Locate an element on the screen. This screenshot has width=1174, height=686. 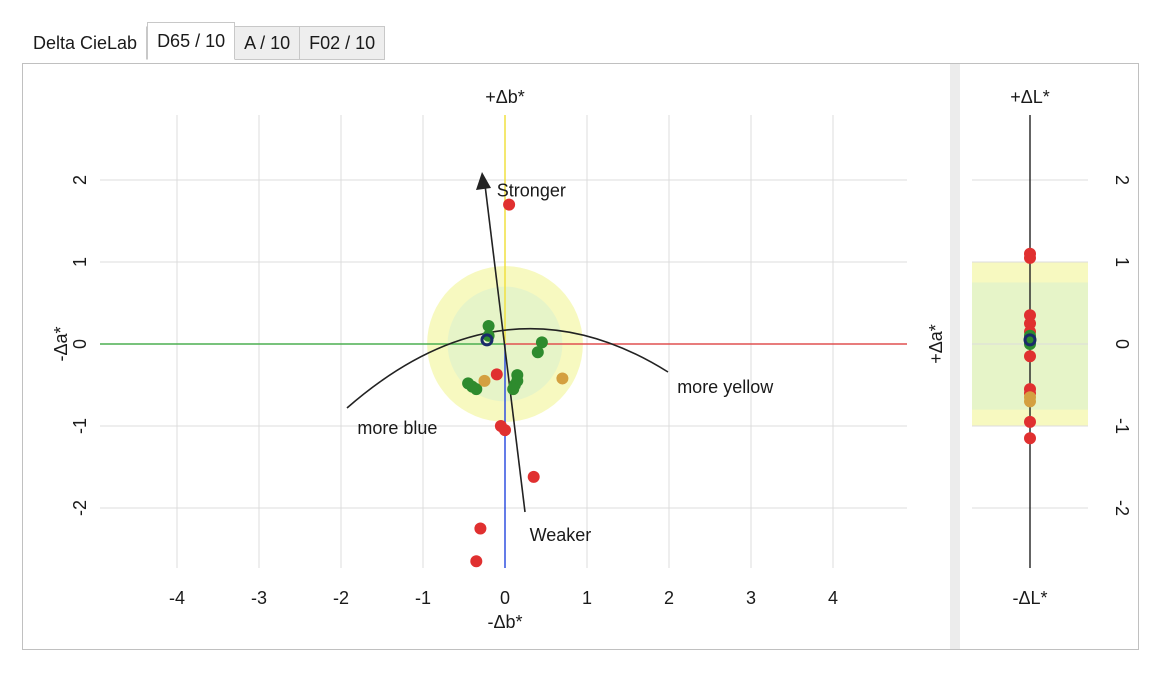
side-tick-label: -1 is located at coordinates (1122, 426).